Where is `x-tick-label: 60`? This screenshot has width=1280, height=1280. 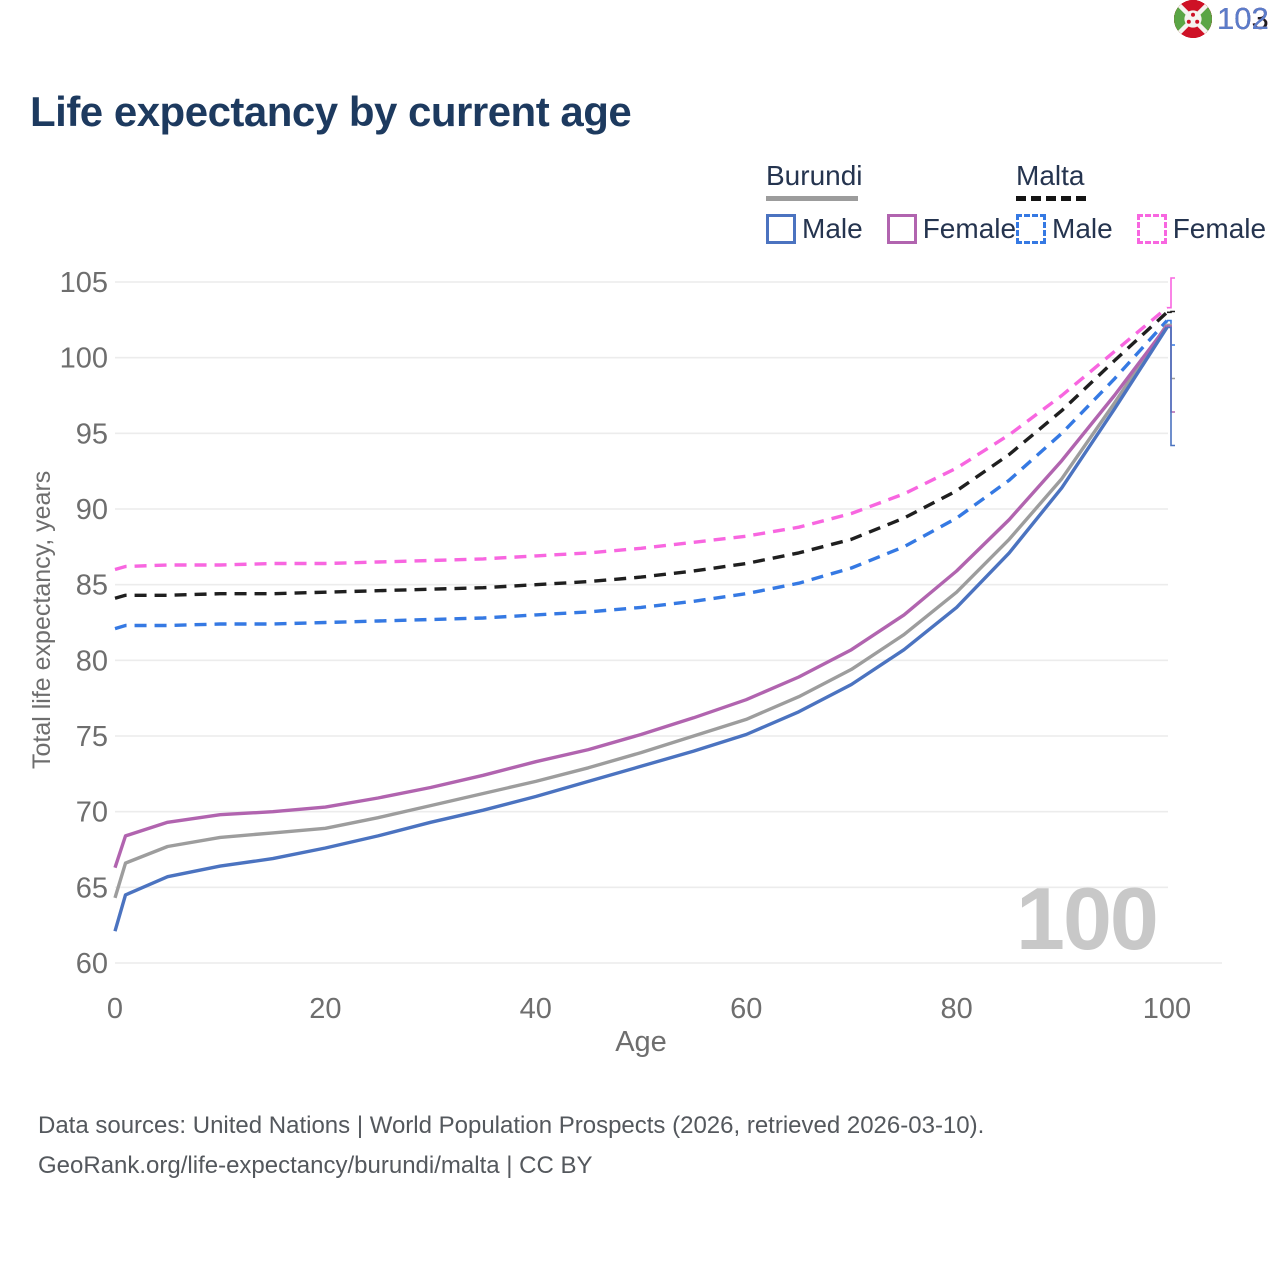
x-tick-label: 60 is located at coordinates (746, 1009).